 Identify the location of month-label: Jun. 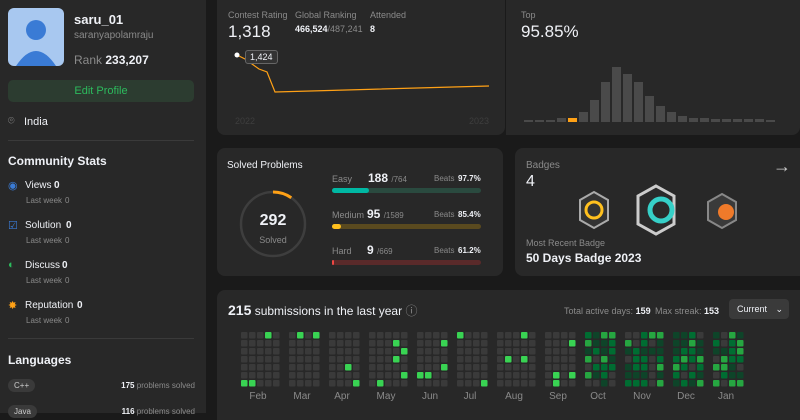
(430, 396).